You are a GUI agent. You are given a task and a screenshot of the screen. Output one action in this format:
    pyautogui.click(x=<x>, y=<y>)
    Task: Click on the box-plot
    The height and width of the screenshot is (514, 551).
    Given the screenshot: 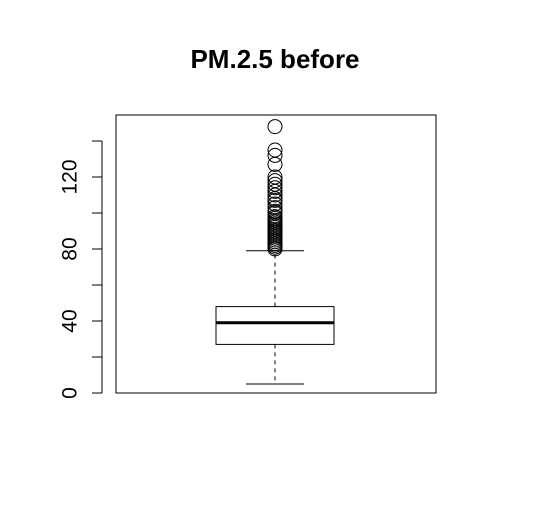 What is the action you would take?
    pyautogui.click(x=275, y=317)
    